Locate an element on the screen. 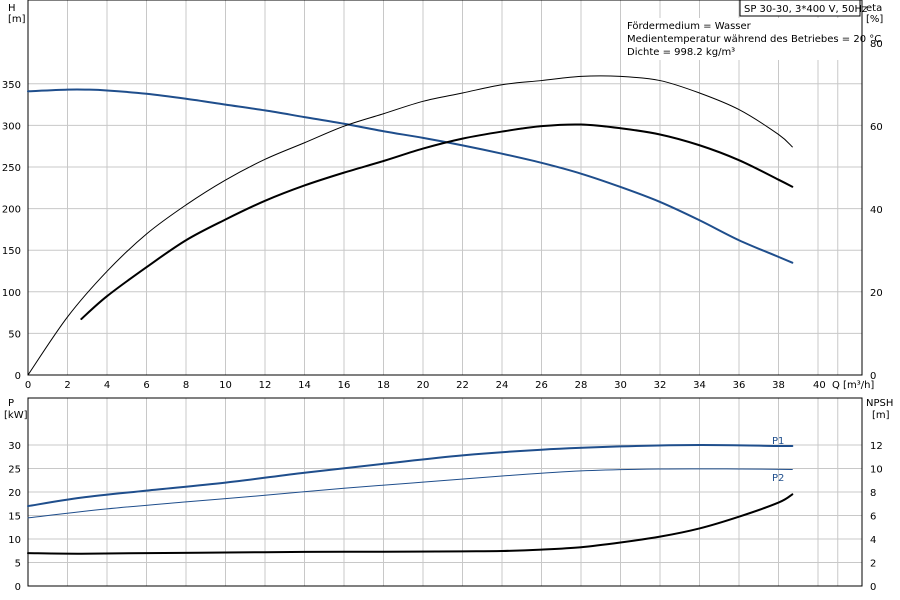 The height and width of the screenshot is (600, 900). left-tick-label: 150 is located at coordinates (11, 251).